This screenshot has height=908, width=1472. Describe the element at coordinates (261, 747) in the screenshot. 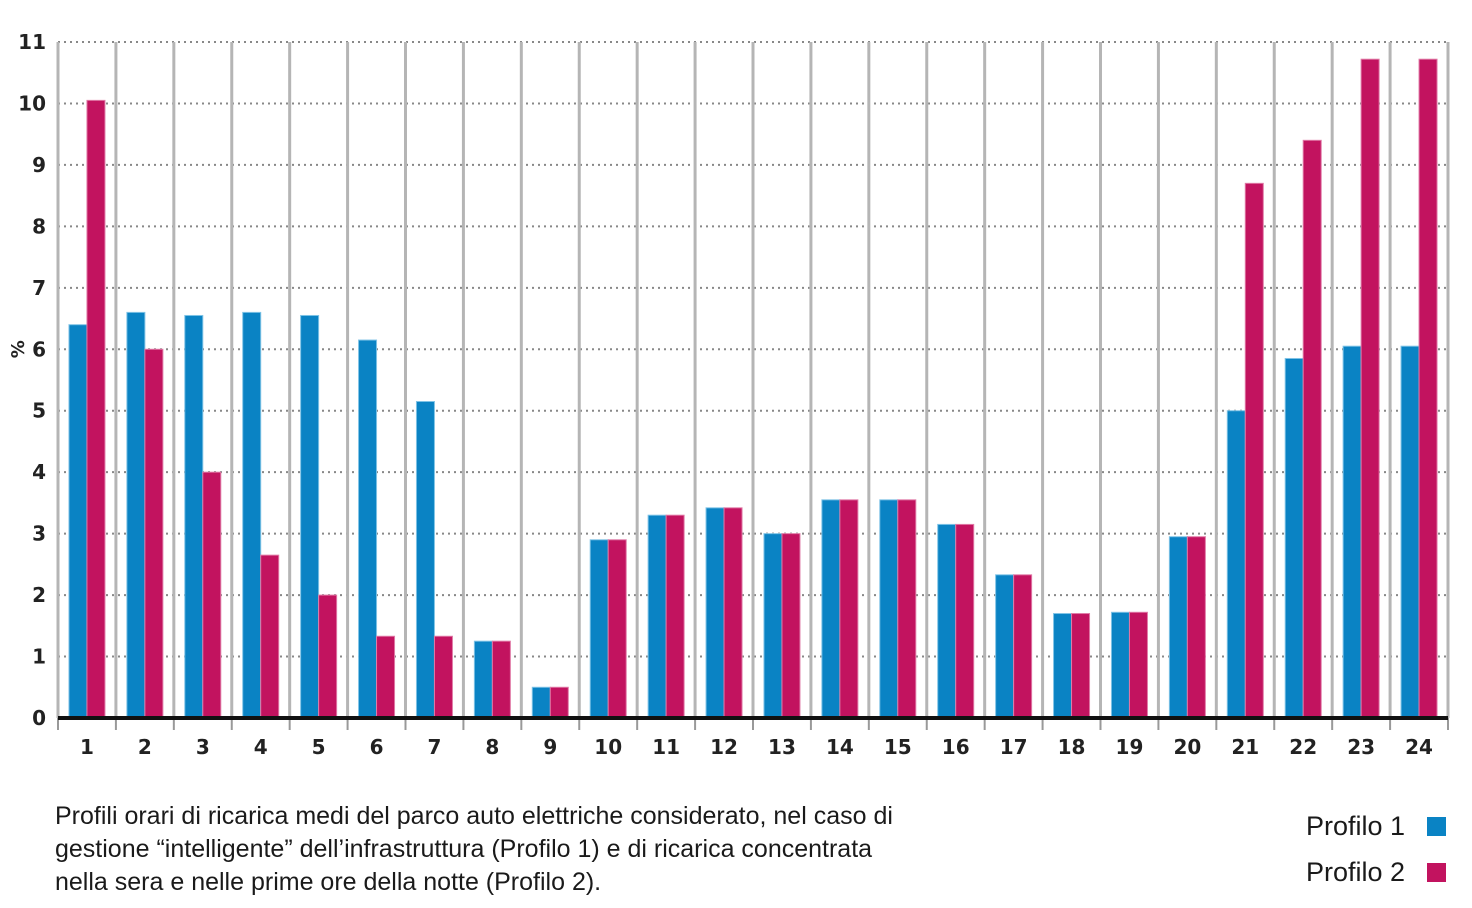

I see `x-tick-label: 4` at that location.